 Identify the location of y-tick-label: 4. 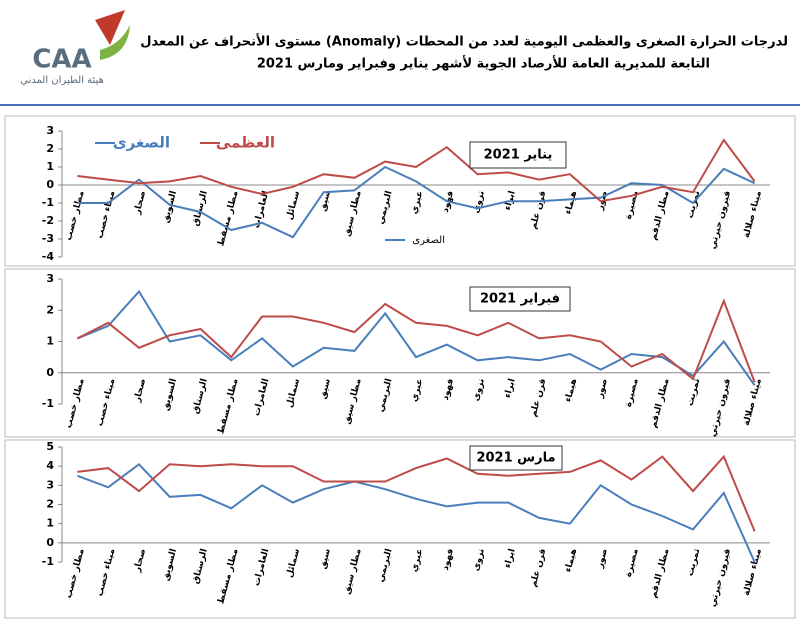
(50, 465).